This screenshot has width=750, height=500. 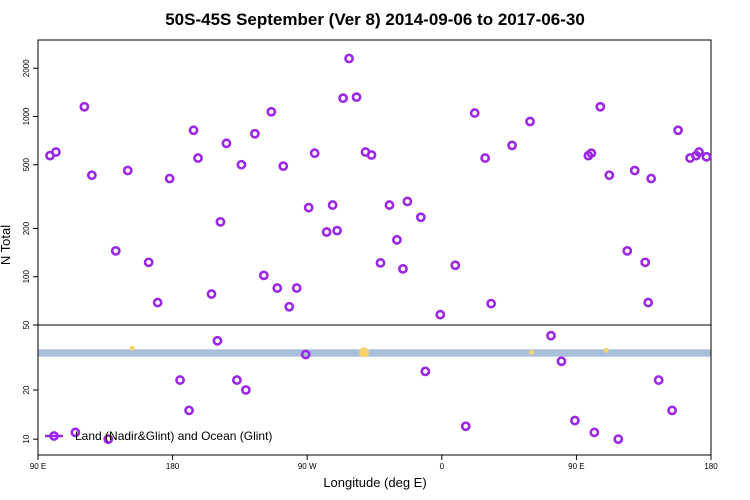 What do you see at coordinates (30, 414) in the screenshot?
I see `y-axis-lower: 10 20` at bounding box center [30, 414].